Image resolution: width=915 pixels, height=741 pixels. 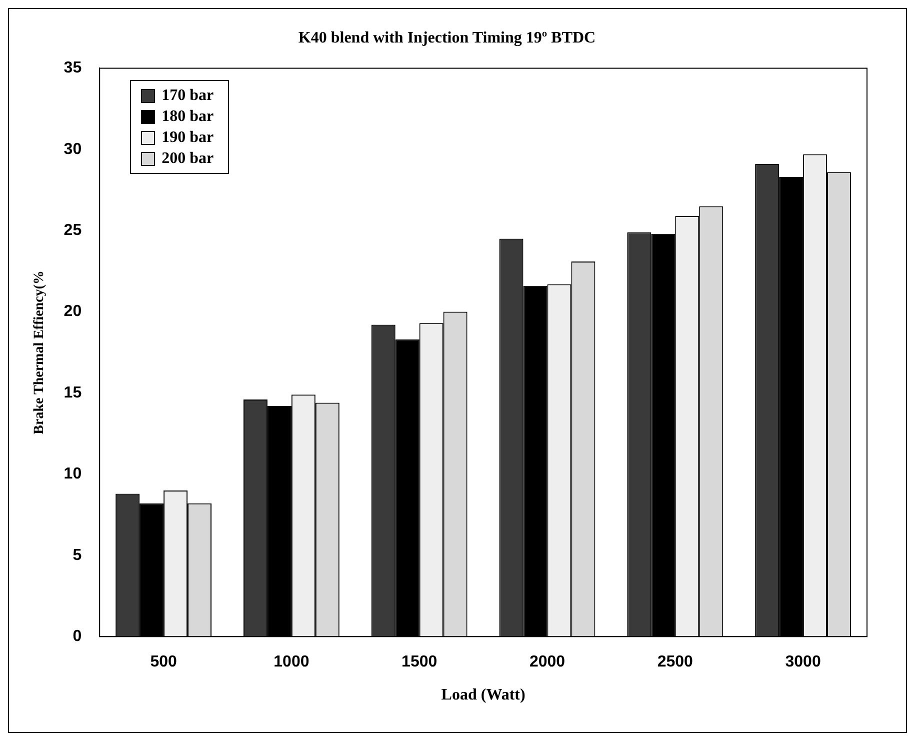 I want to click on legend-label: 180 bar, so click(x=188, y=117).